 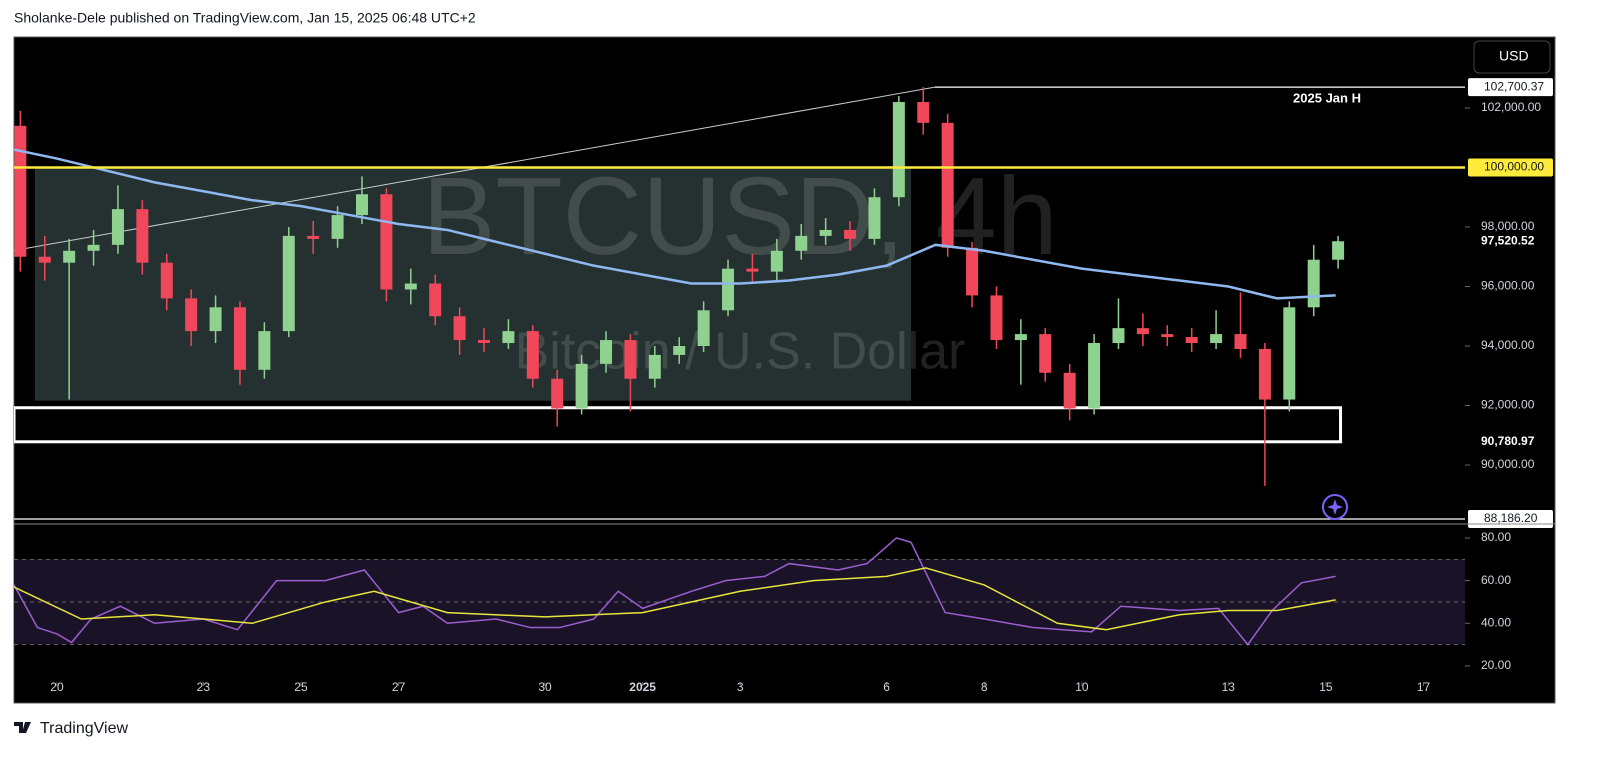 I want to click on x-tick-label: 13, so click(x=1229, y=687).